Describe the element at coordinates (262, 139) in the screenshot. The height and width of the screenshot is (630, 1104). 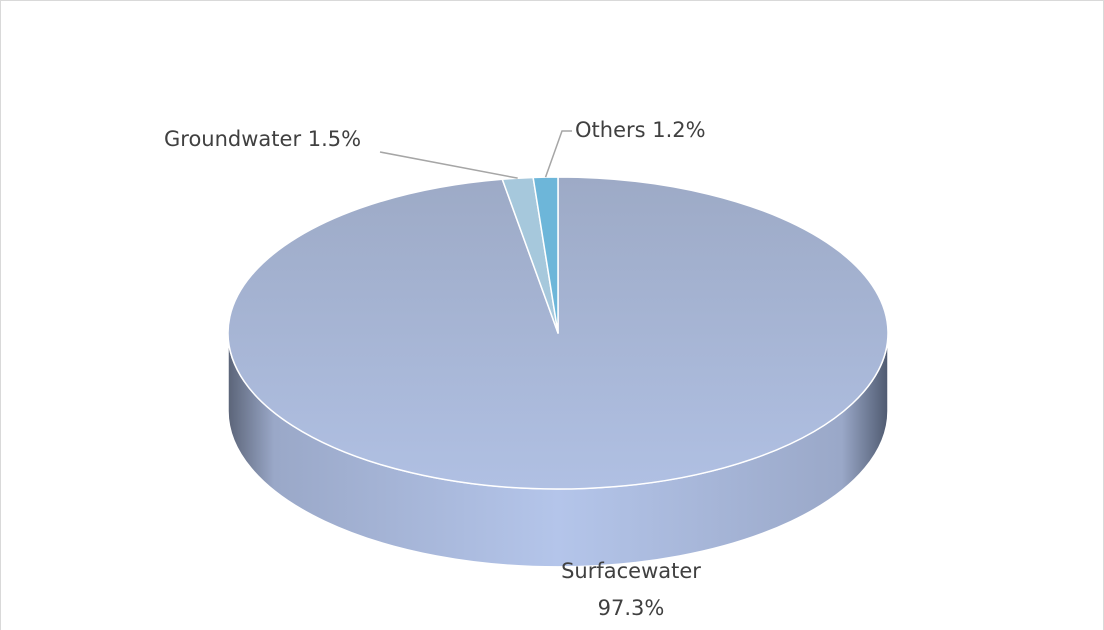
I see `data-label-groundwater: Groundwater 1.5%` at that location.